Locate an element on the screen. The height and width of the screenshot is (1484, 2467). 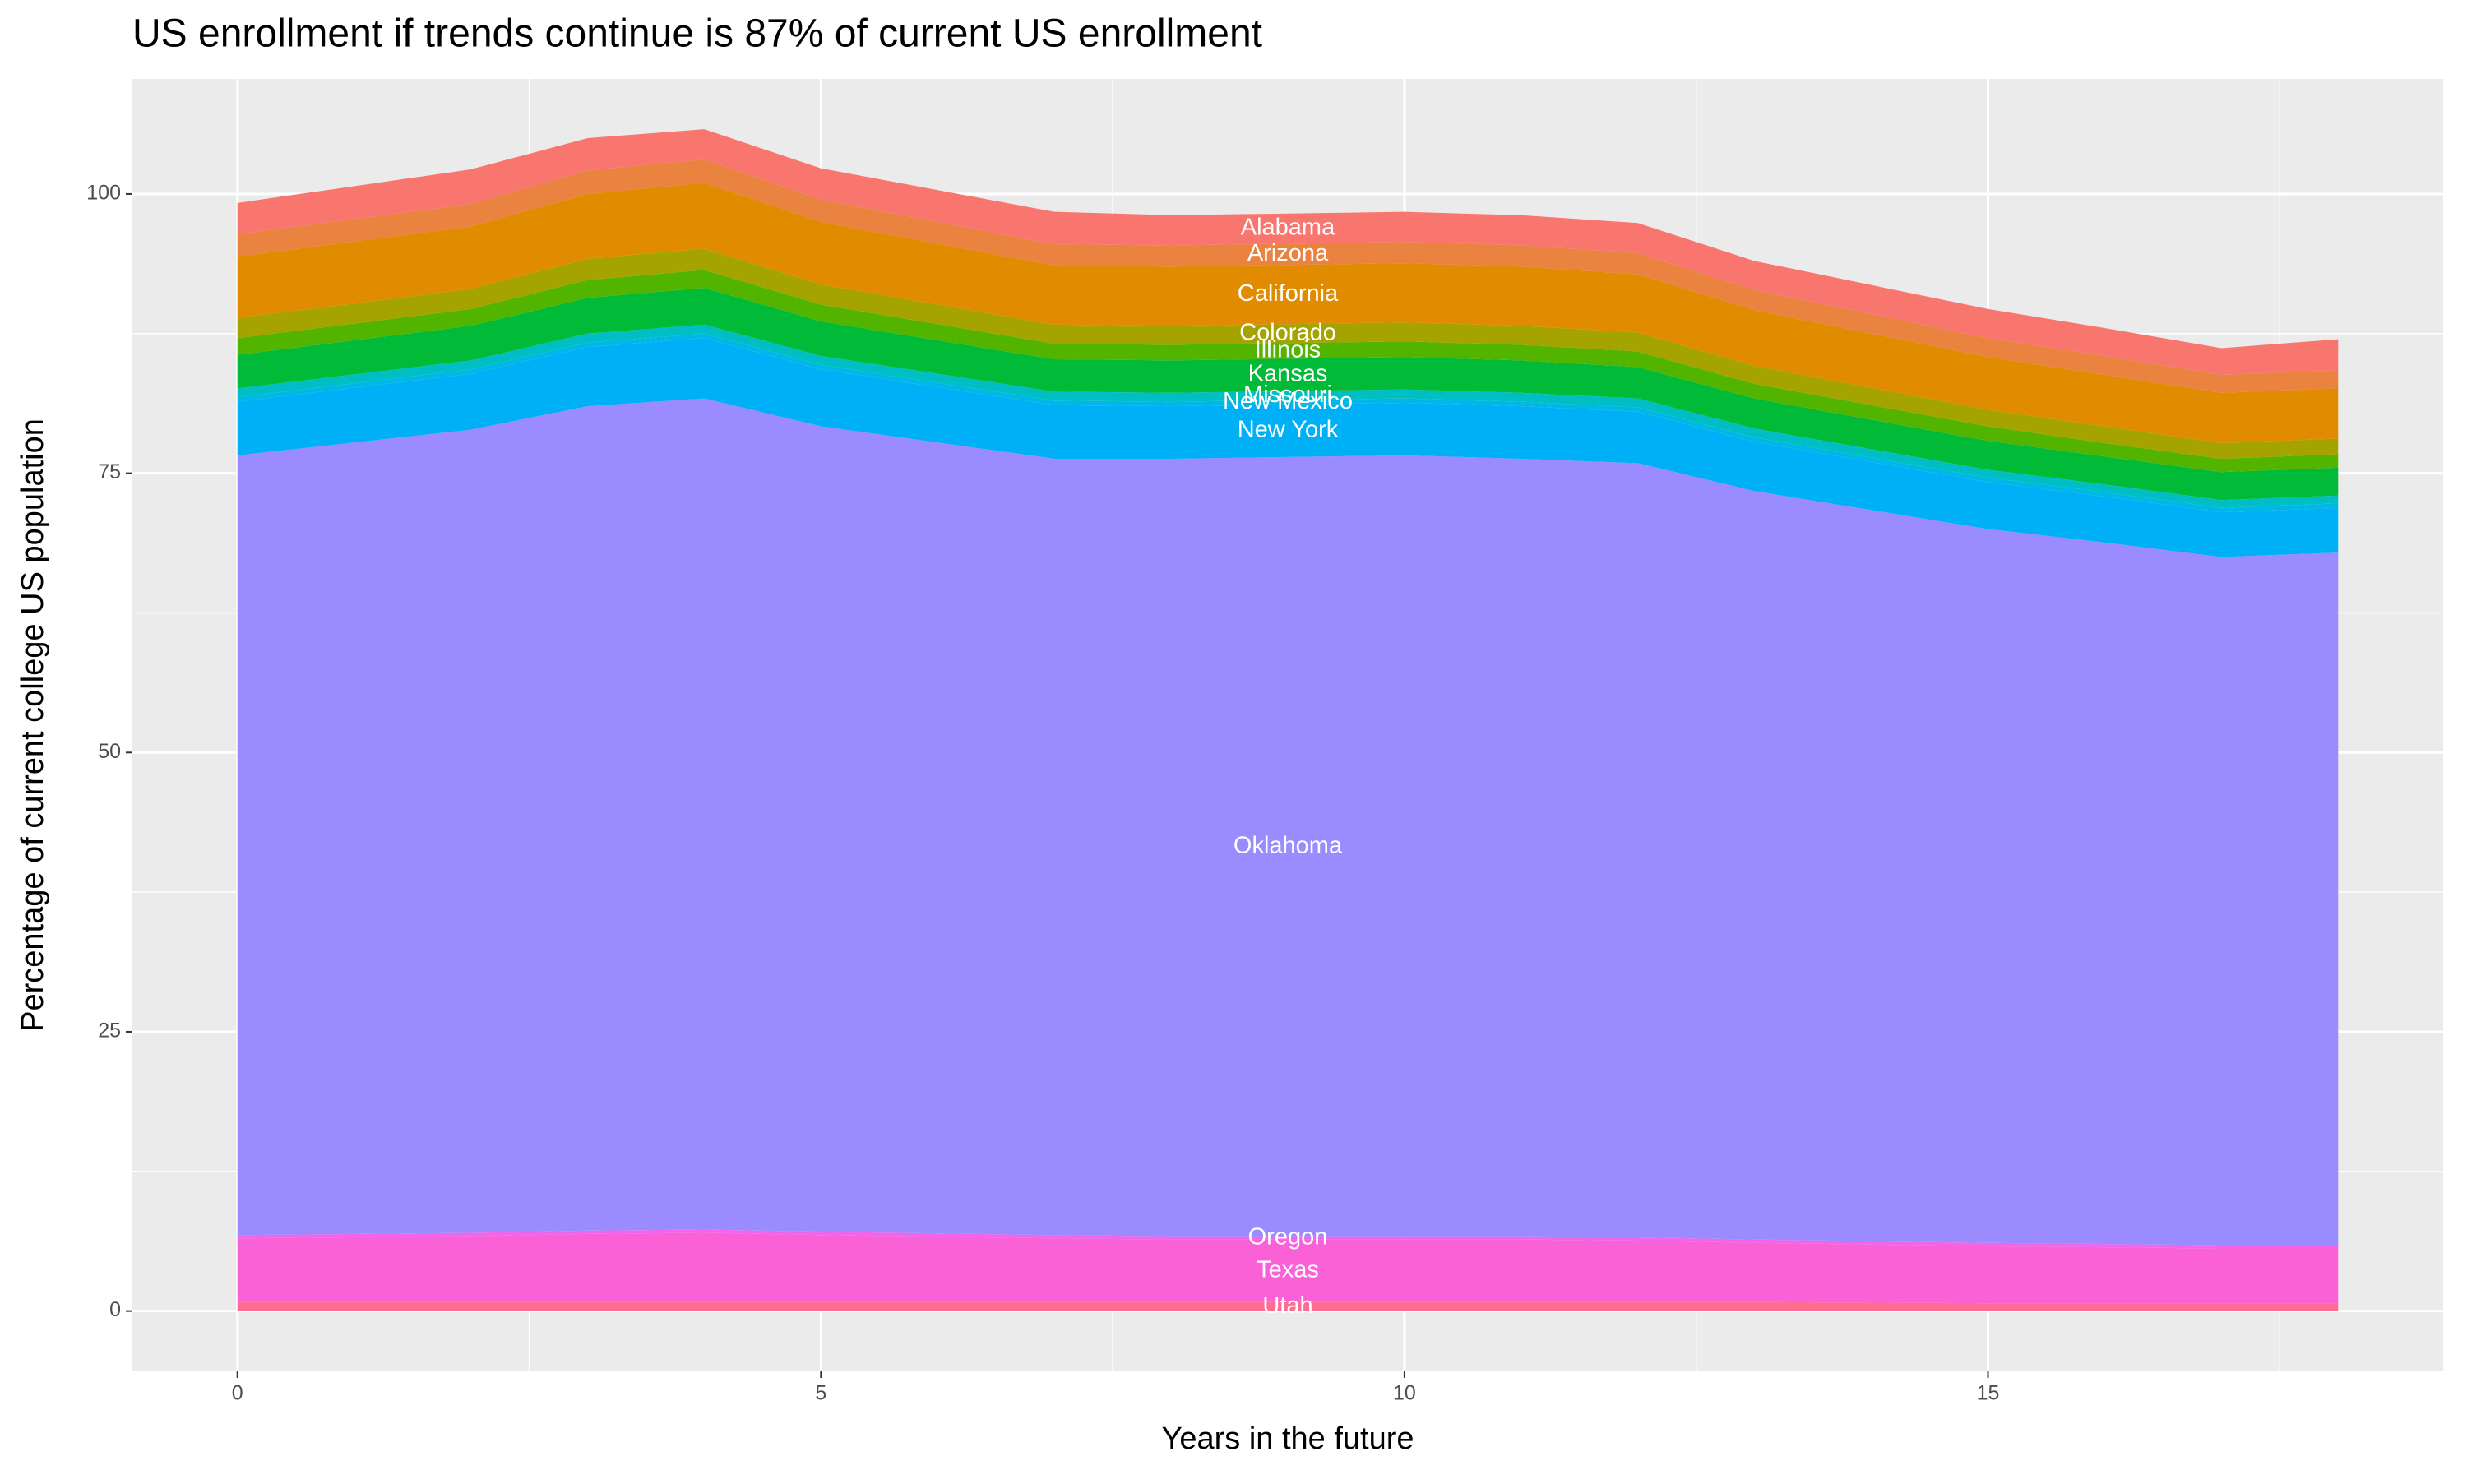
x-tick-label: 0 is located at coordinates (237, 1393).